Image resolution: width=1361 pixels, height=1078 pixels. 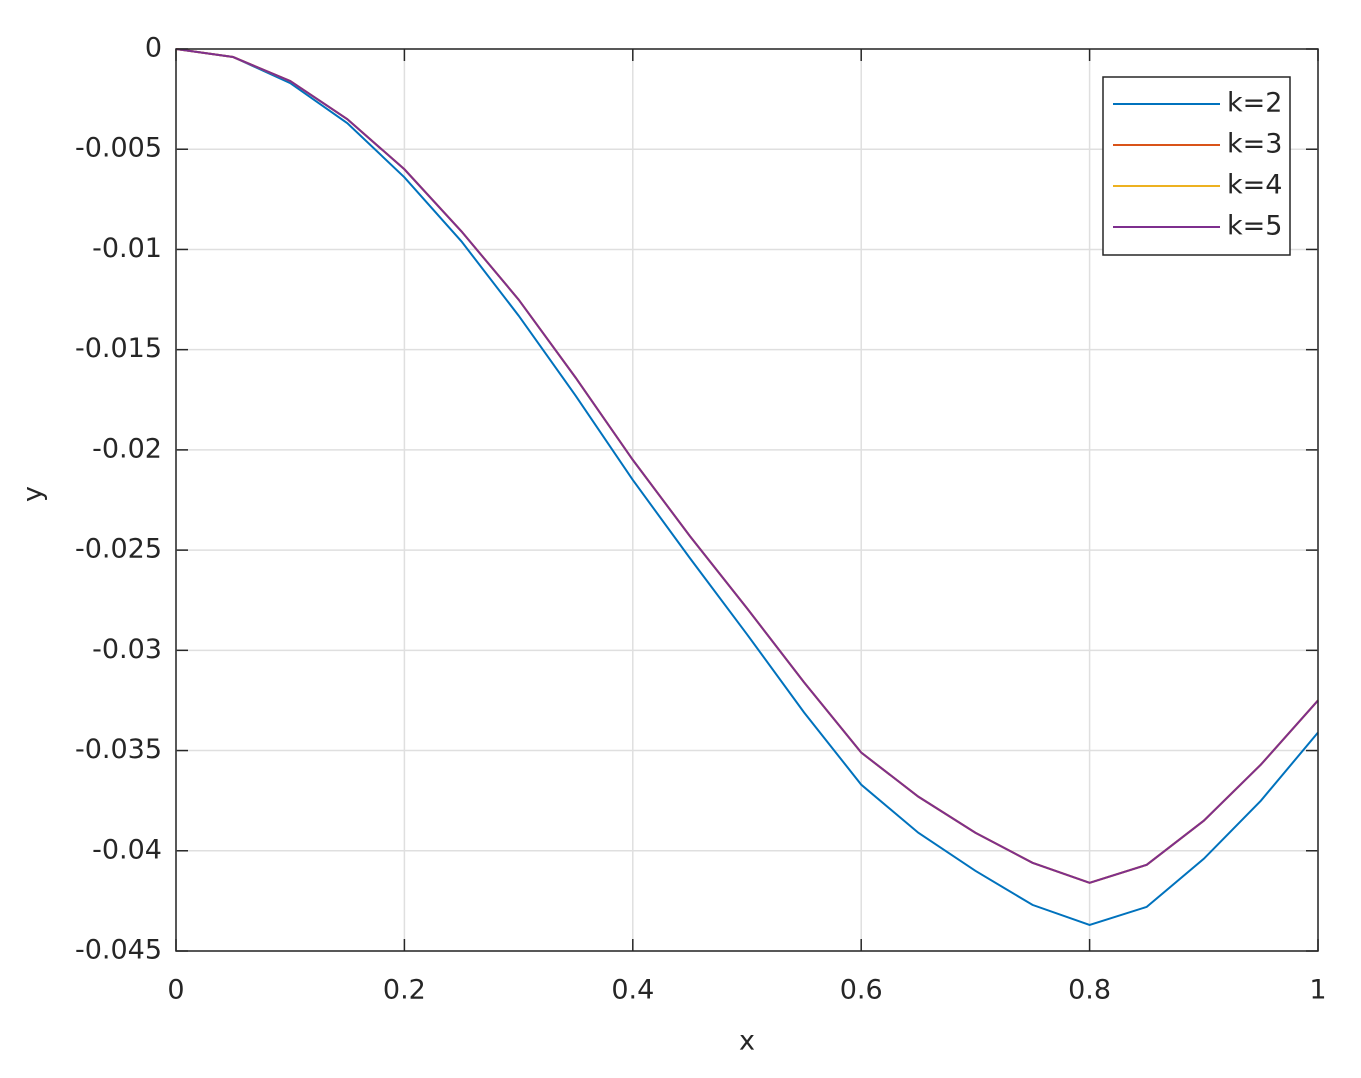 I want to click on y-tick-label: -0.02, so click(x=127, y=448).